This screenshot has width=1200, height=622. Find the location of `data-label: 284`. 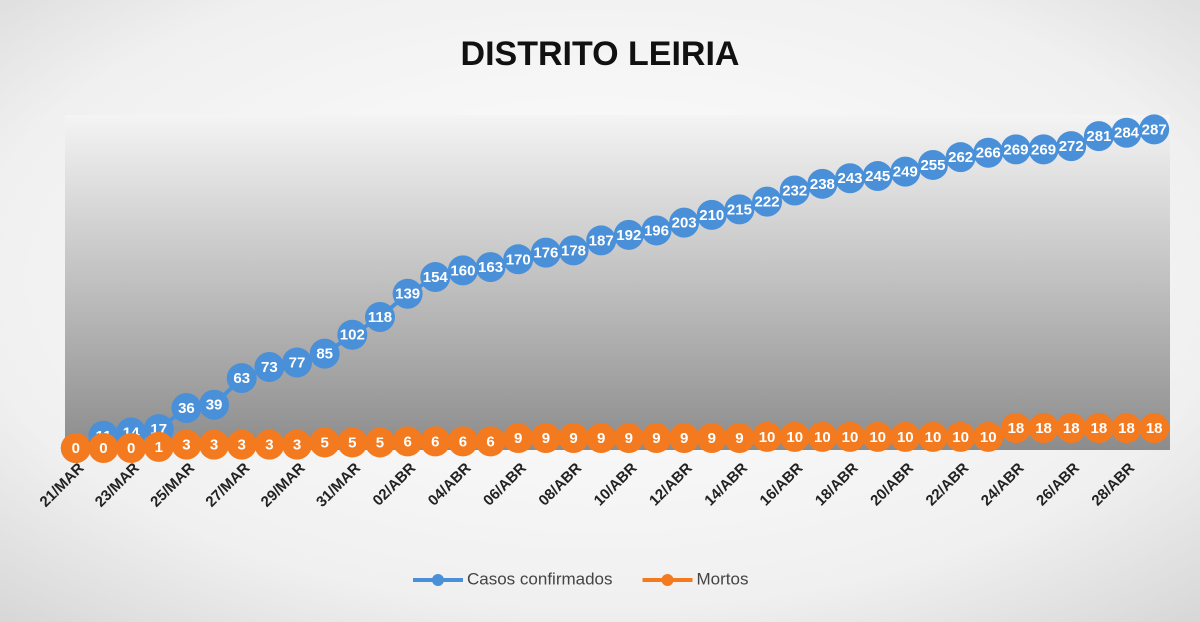

data-label: 284 is located at coordinates (1127, 133).